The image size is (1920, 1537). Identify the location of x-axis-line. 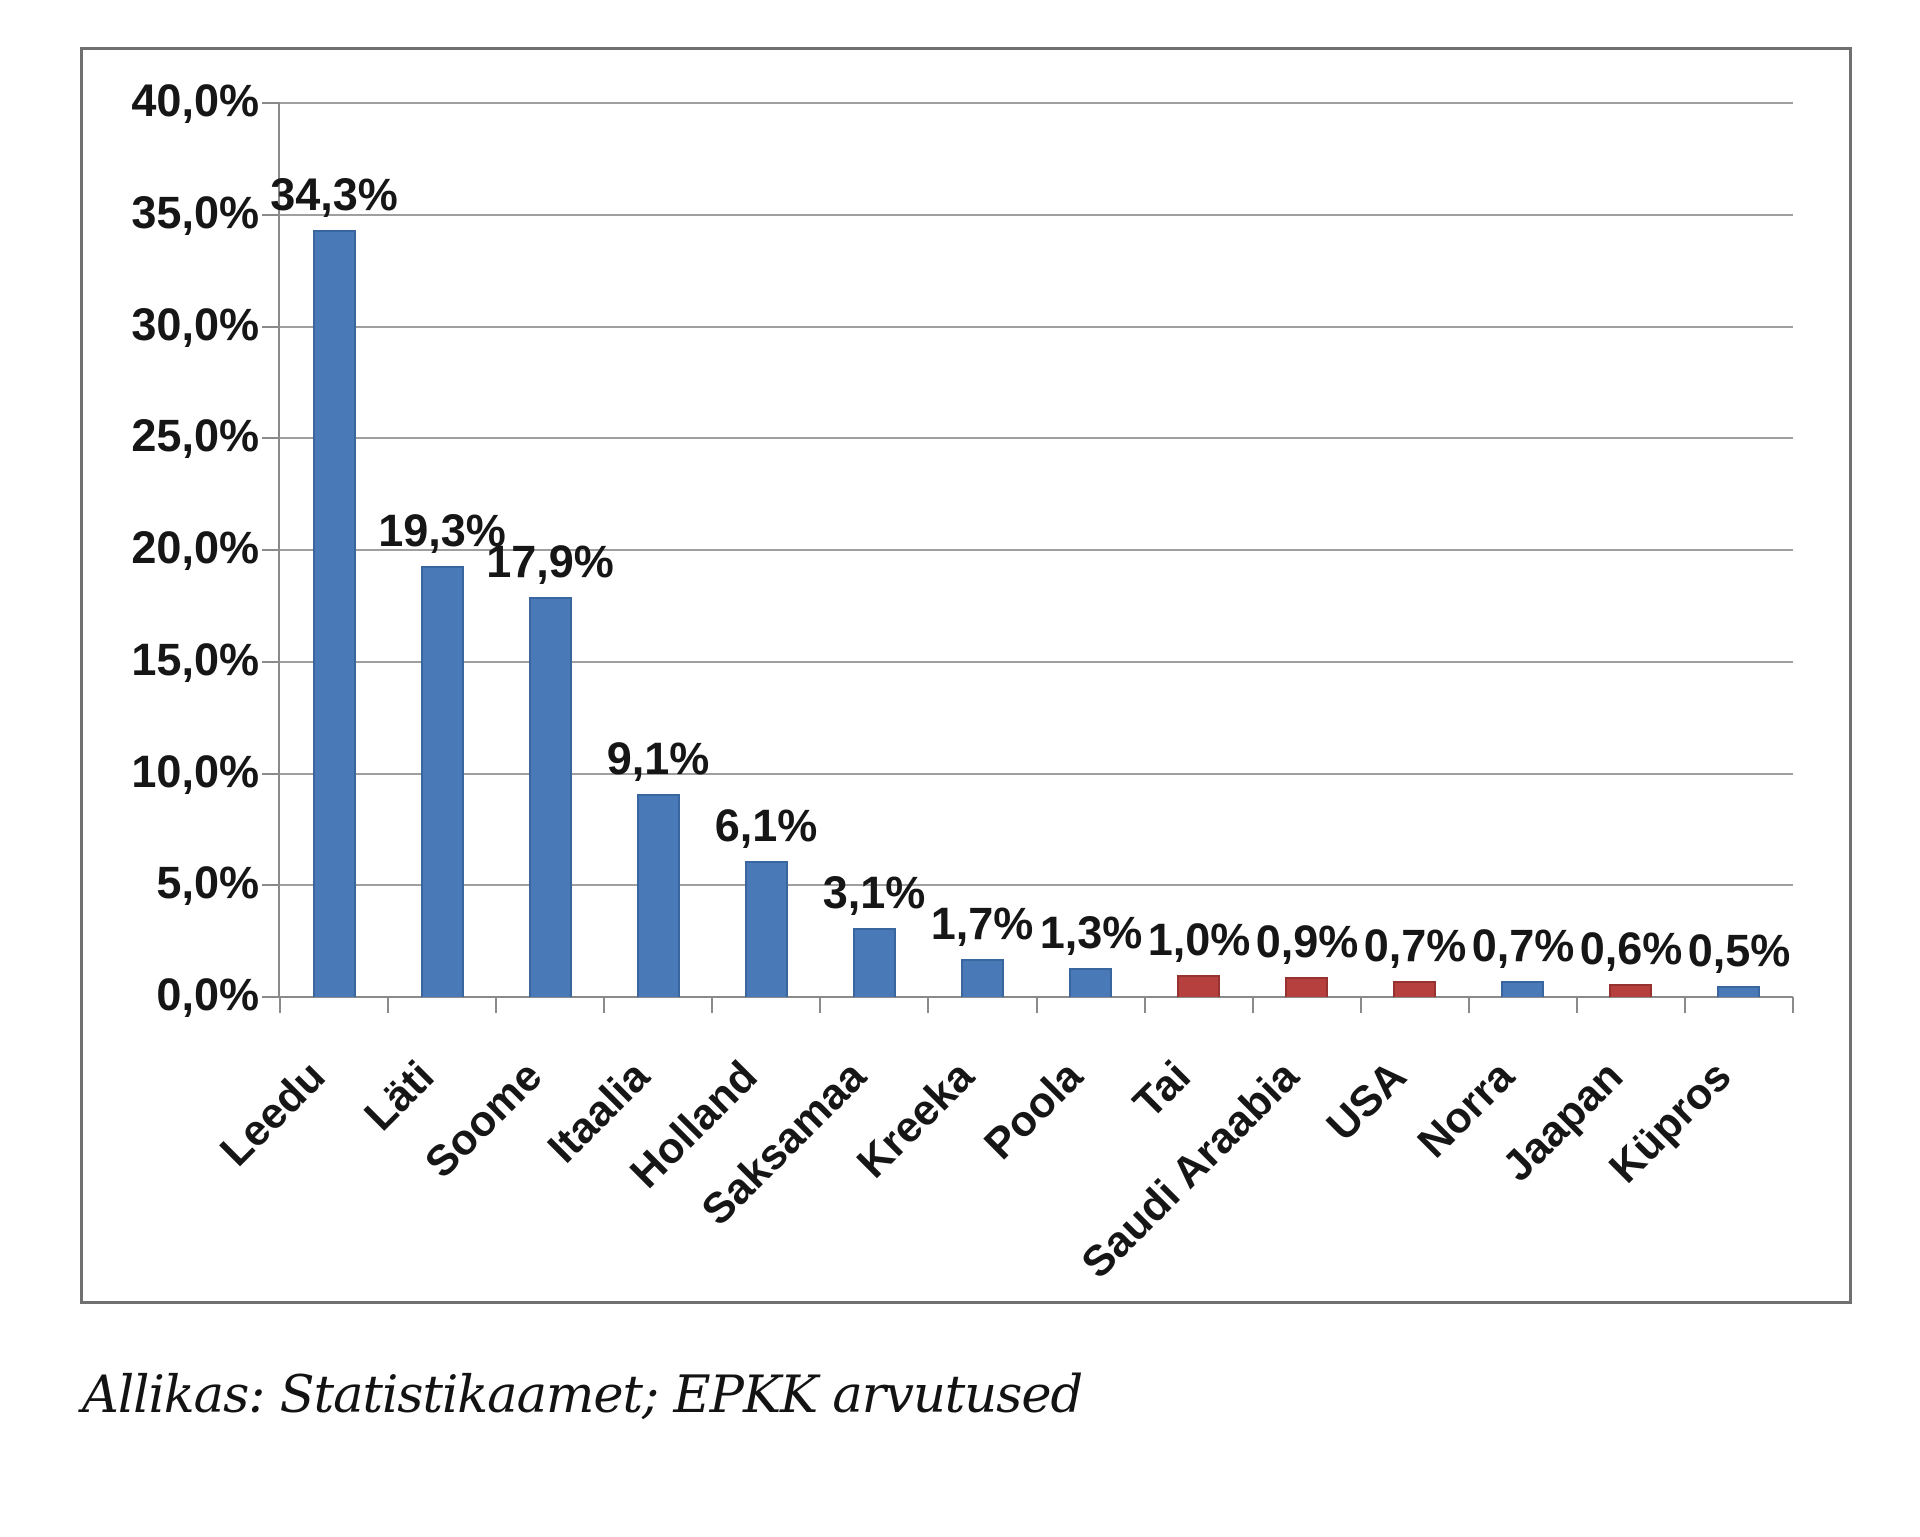
(1027, 997).